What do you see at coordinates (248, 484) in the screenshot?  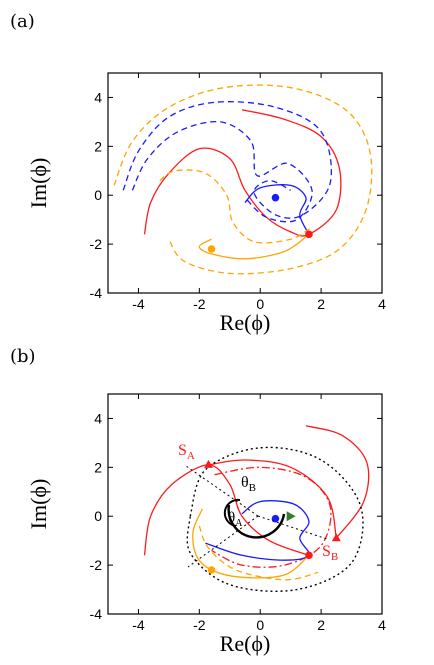 I see `label-theta-b: θB` at bounding box center [248, 484].